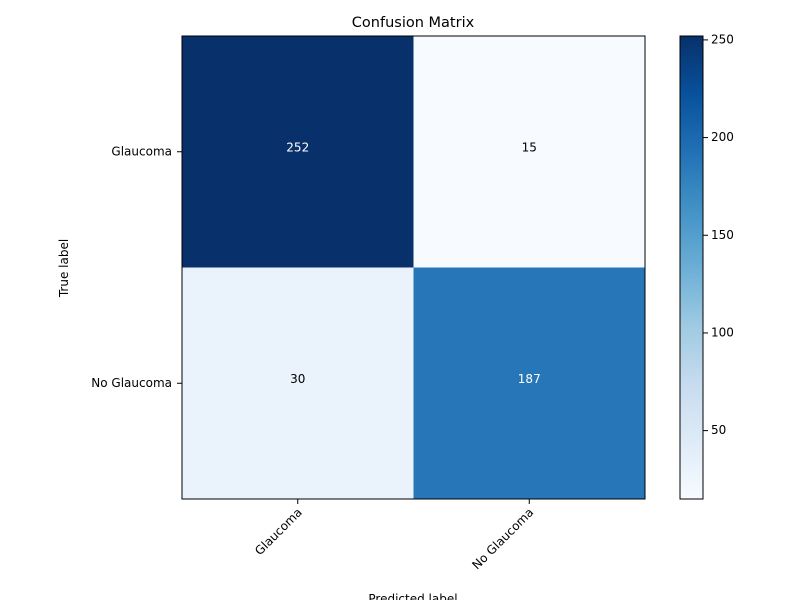 The height and width of the screenshot is (600, 800). What do you see at coordinates (722, 39) in the screenshot?
I see `colorbar-tick-label: 250` at bounding box center [722, 39].